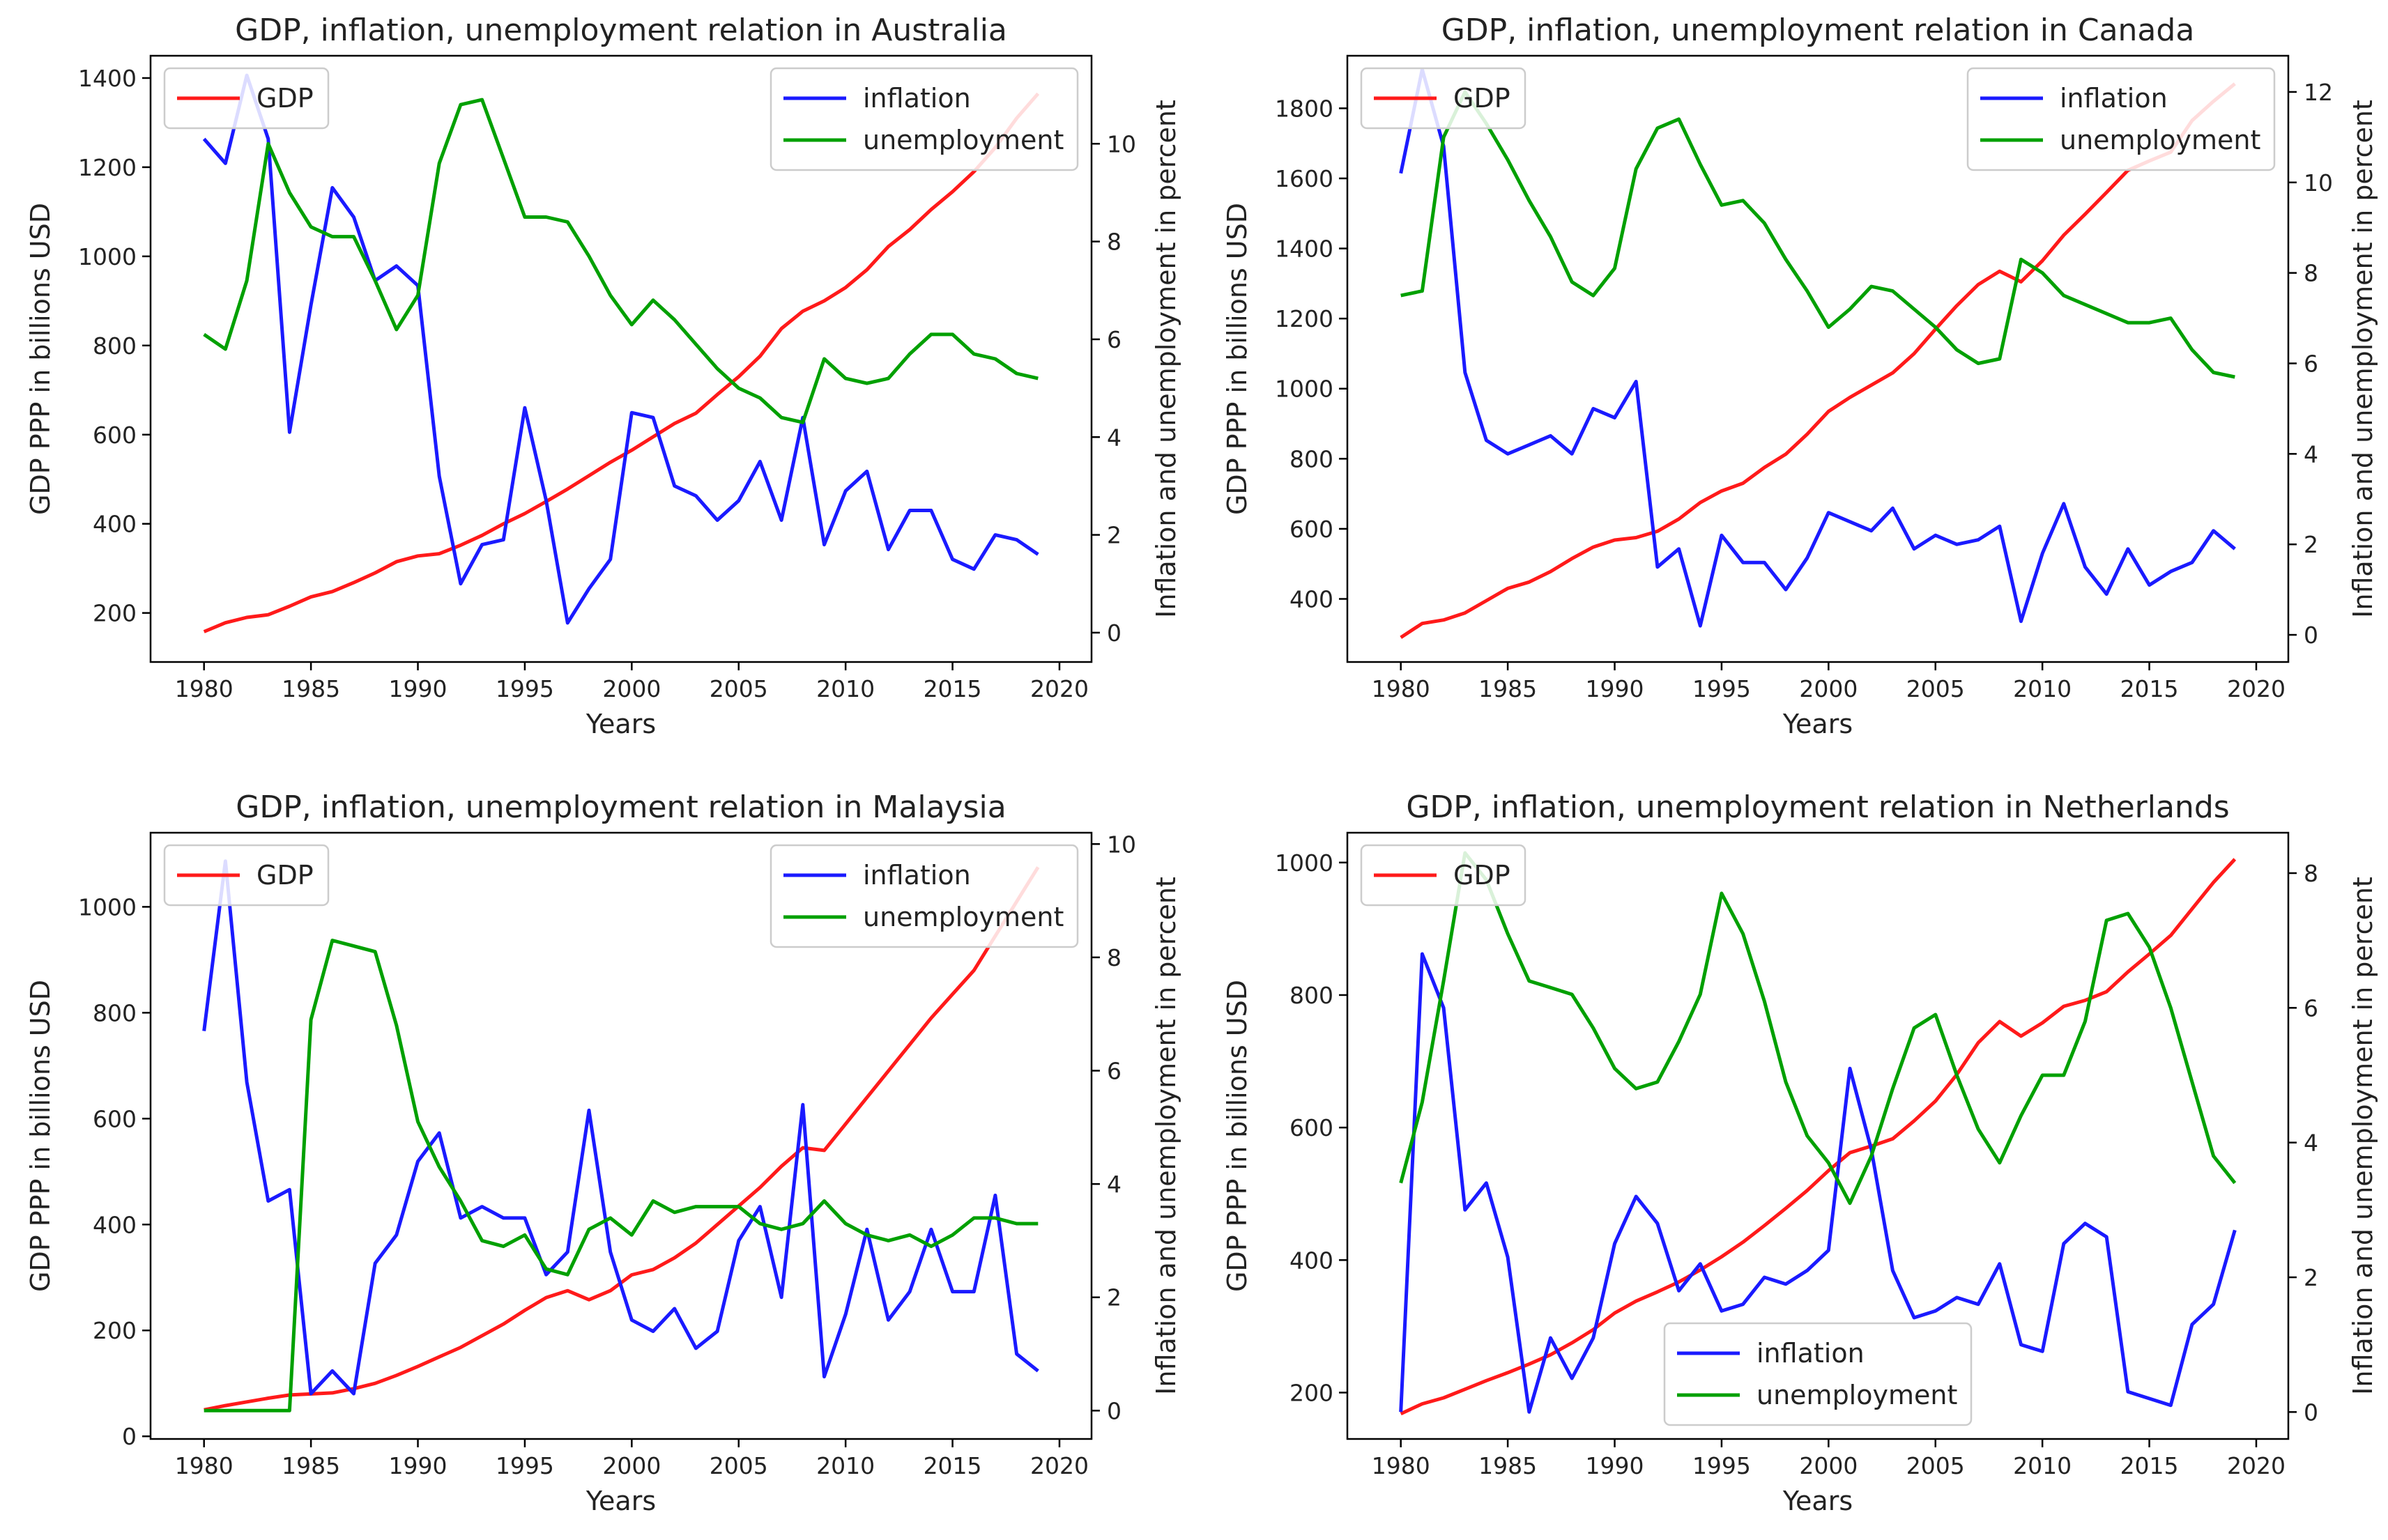 The height and width of the screenshot is (1540, 2388). I want to click on y2-tick-label: 2, so click(2311, 1277).